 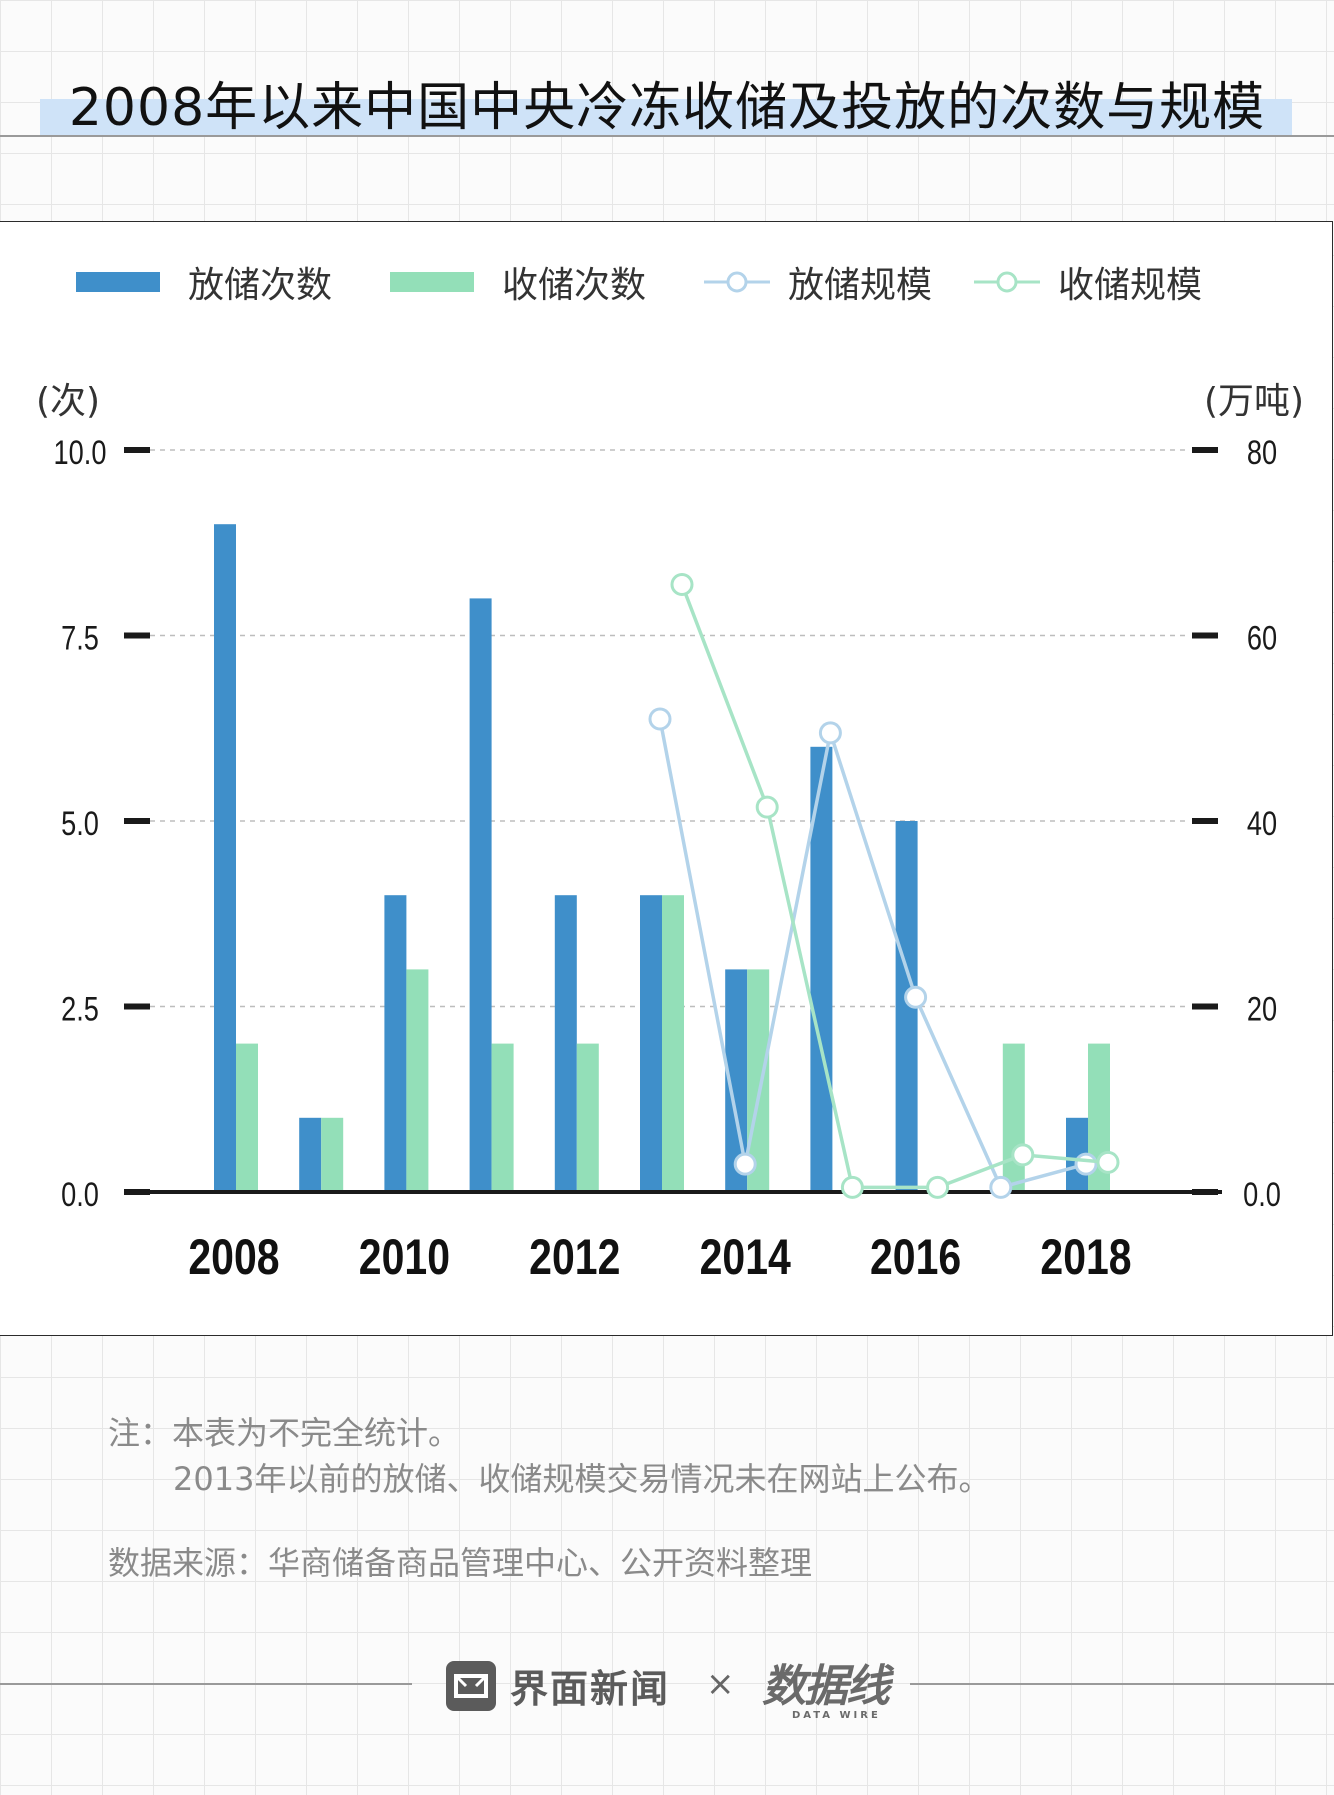 I want to click on footer-rule-left, so click(x=206, y=1684).